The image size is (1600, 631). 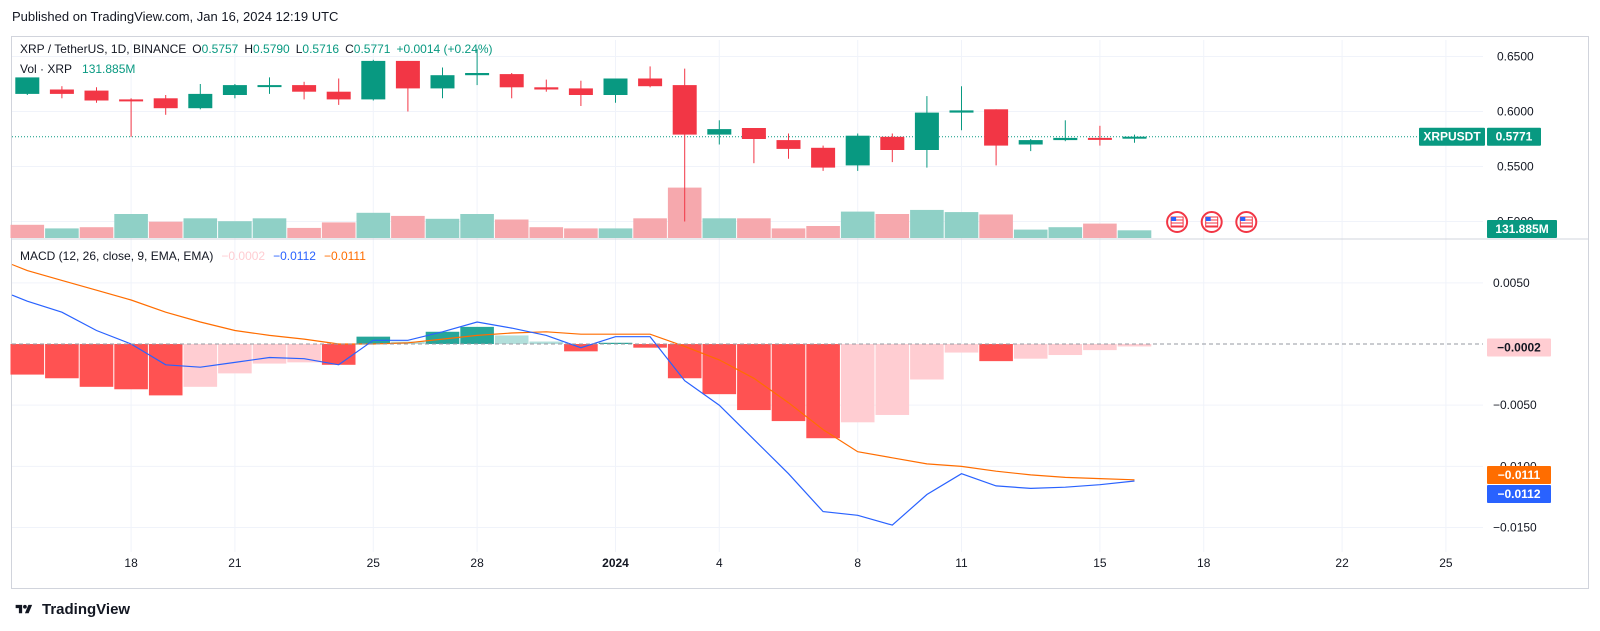 I want to click on tradingview-brand: TradingView, so click(x=86, y=609).